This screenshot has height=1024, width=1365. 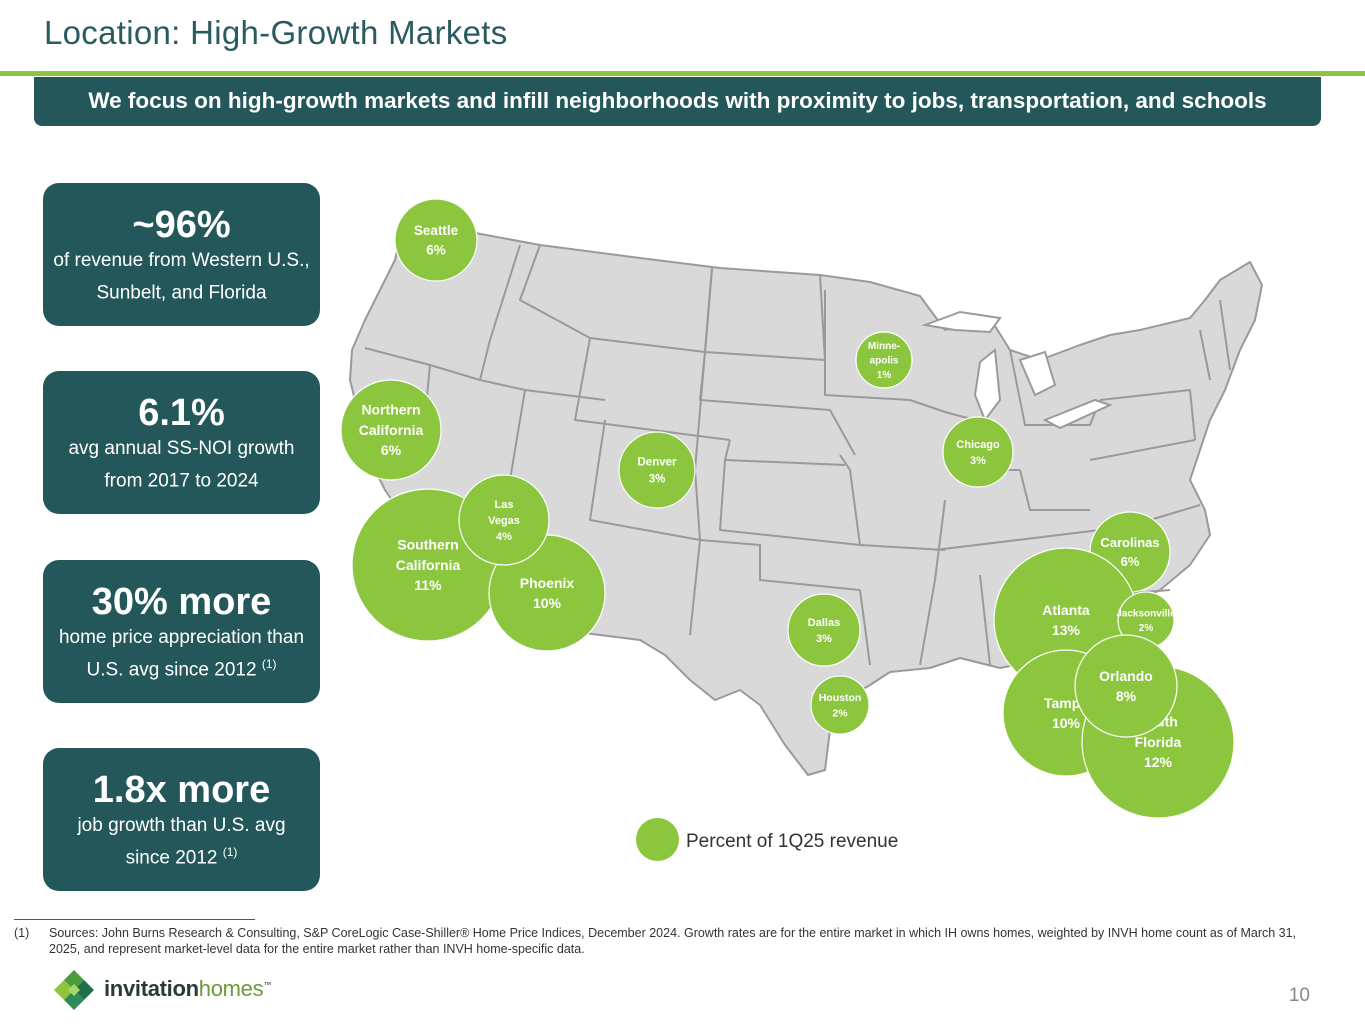 What do you see at coordinates (1037, 373) in the screenshot?
I see `lake-huron` at bounding box center [1037, 373].